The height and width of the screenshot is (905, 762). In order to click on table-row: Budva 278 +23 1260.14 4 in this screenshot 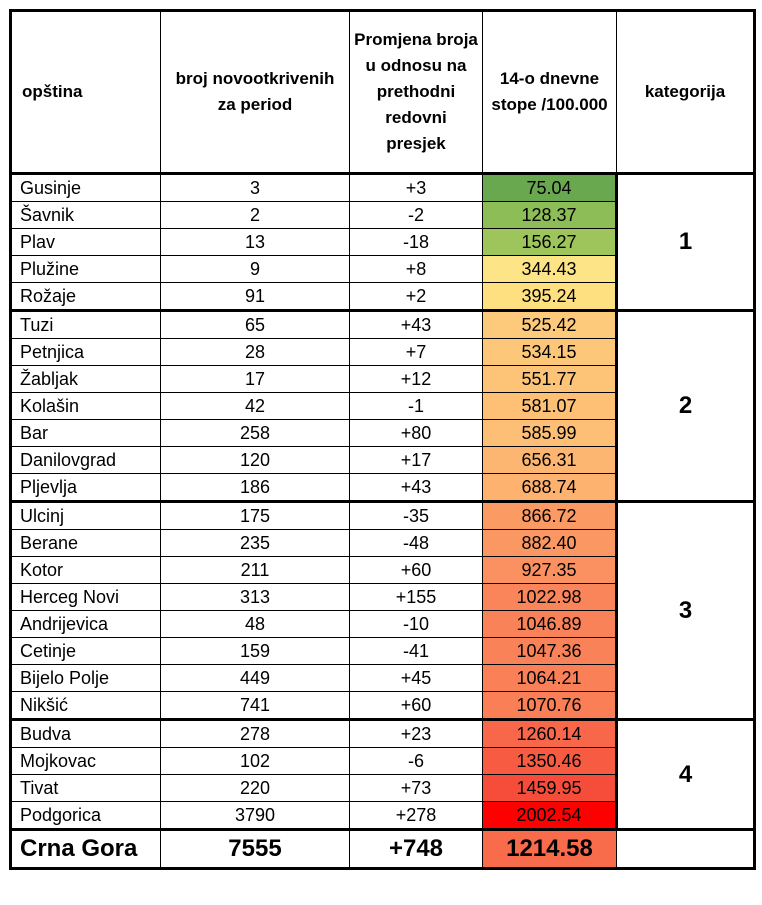, I will do `click(382, 774)`.